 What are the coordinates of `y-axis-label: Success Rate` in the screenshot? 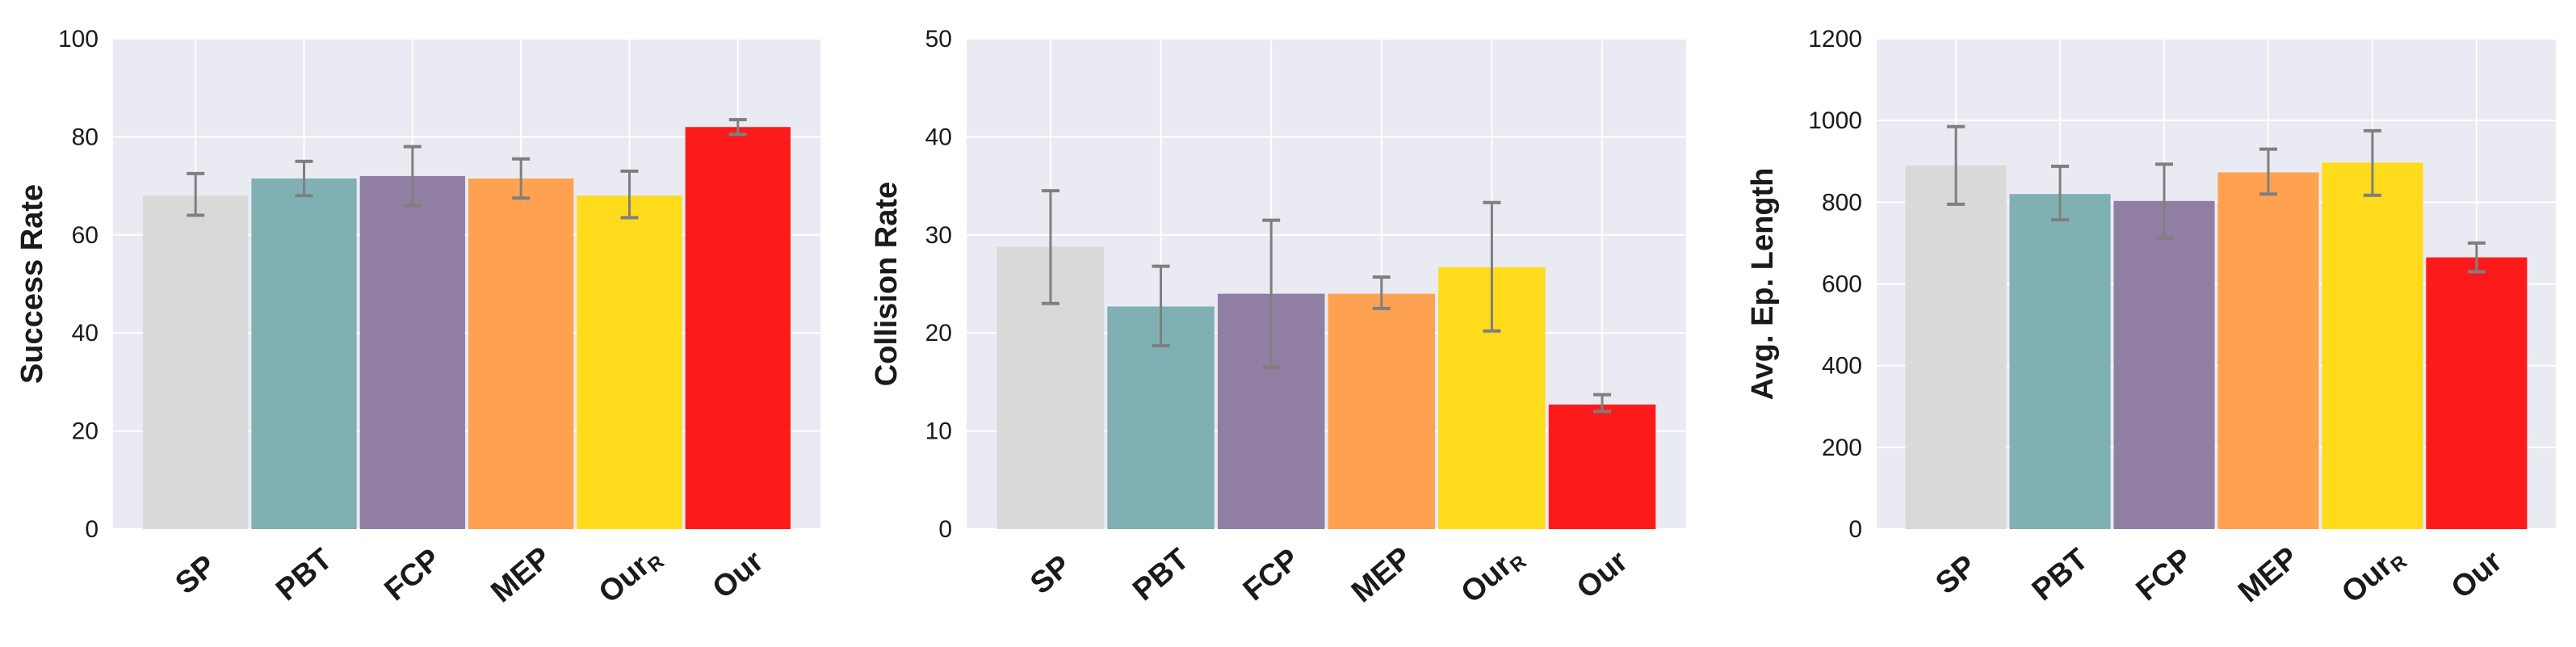 It's located at (32, 284).